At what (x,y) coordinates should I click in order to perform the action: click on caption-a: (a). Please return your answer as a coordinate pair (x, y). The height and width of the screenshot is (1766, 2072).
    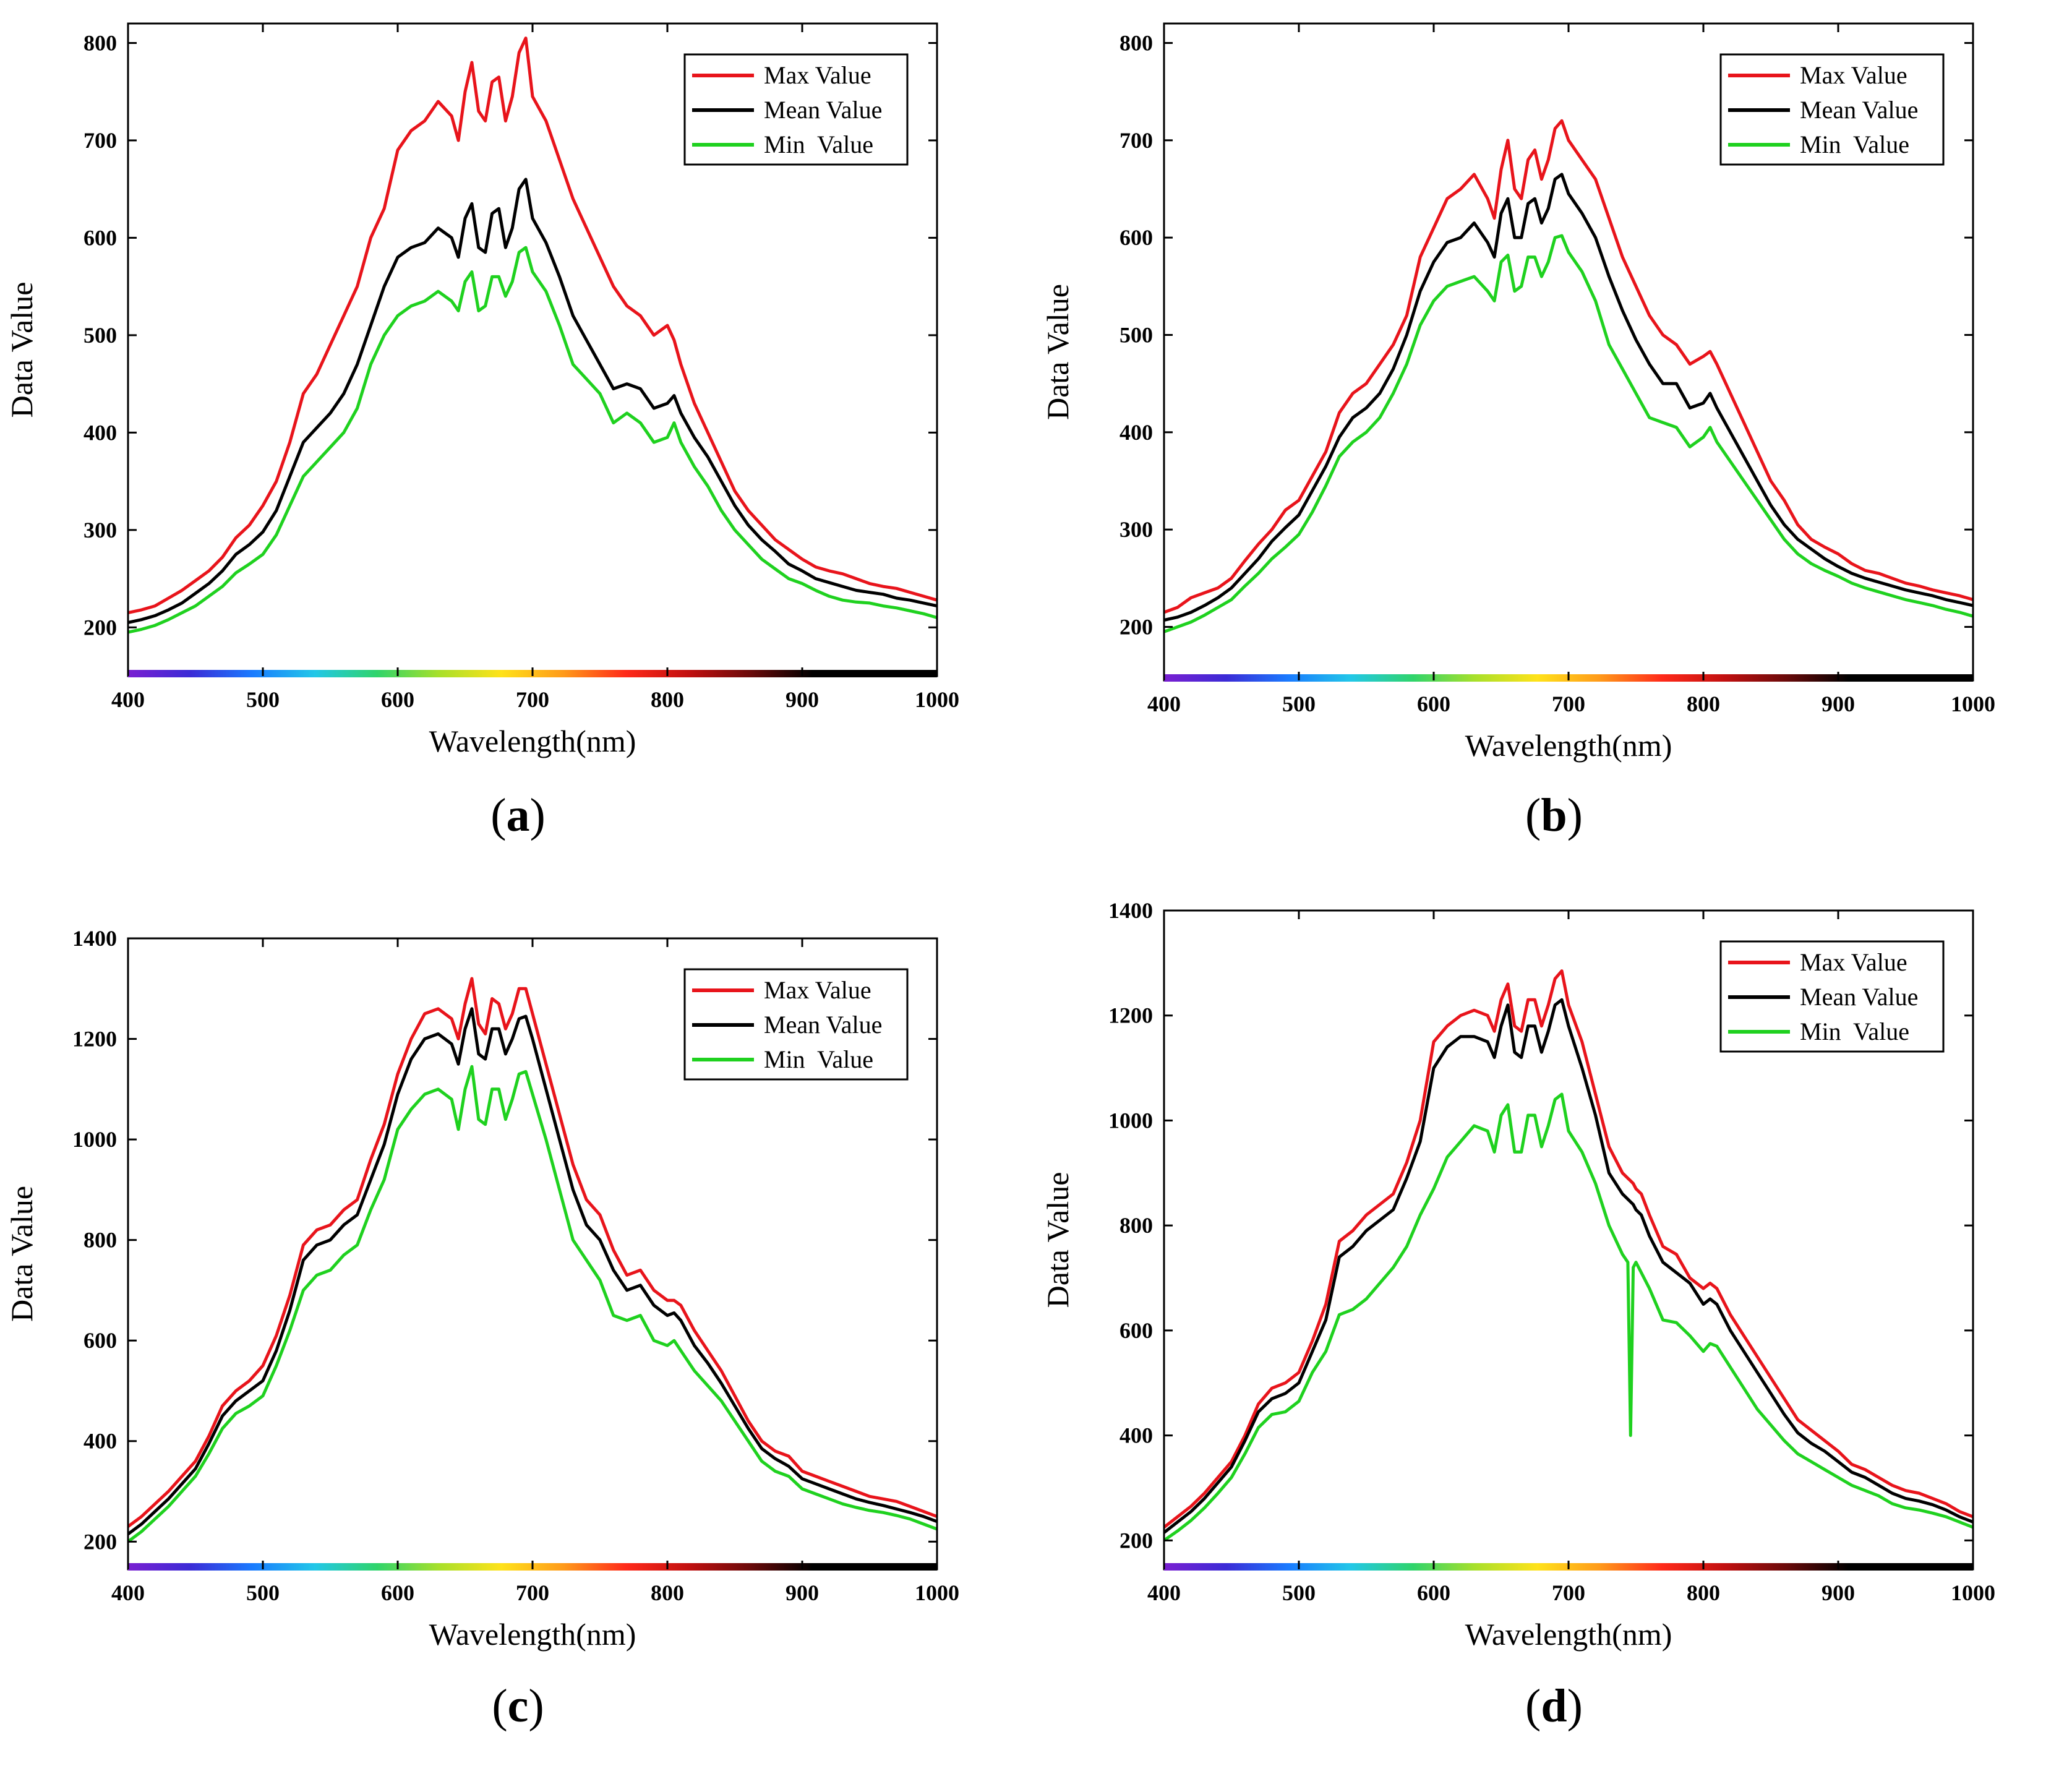
    Looking at the image, I should click on (518, 815).